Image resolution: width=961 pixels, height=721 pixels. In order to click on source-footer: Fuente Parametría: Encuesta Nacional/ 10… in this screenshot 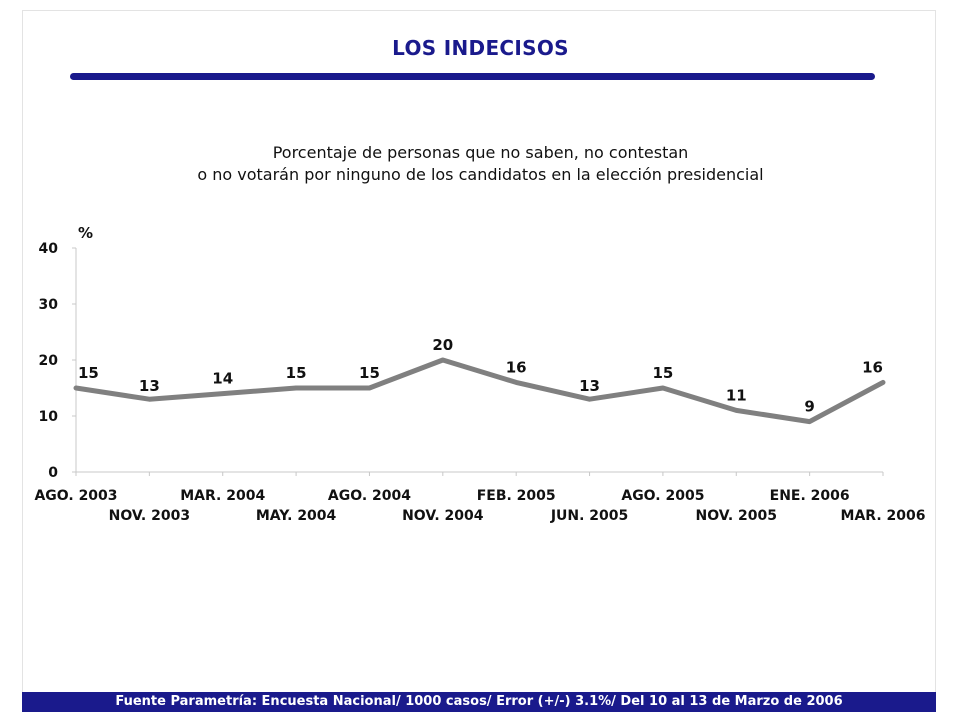, I will do `click(479, 702)`.